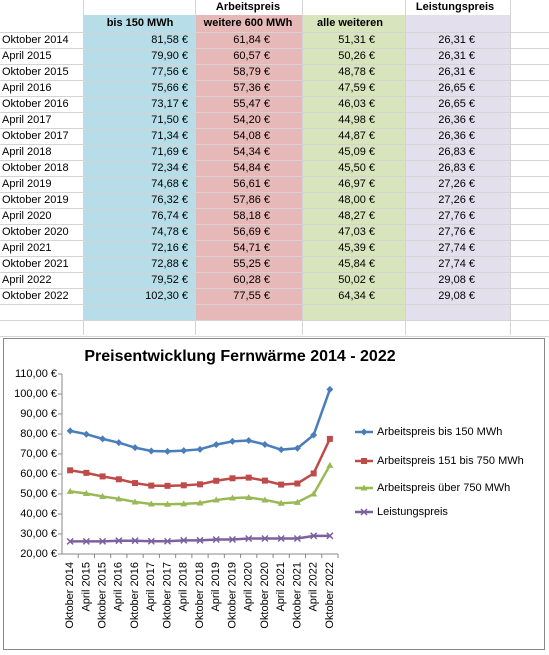  What do you see at coordinates (412, 512) in the screenshot?
I see `legend-label: Leistungspreis` at bounding box center [412, 512].